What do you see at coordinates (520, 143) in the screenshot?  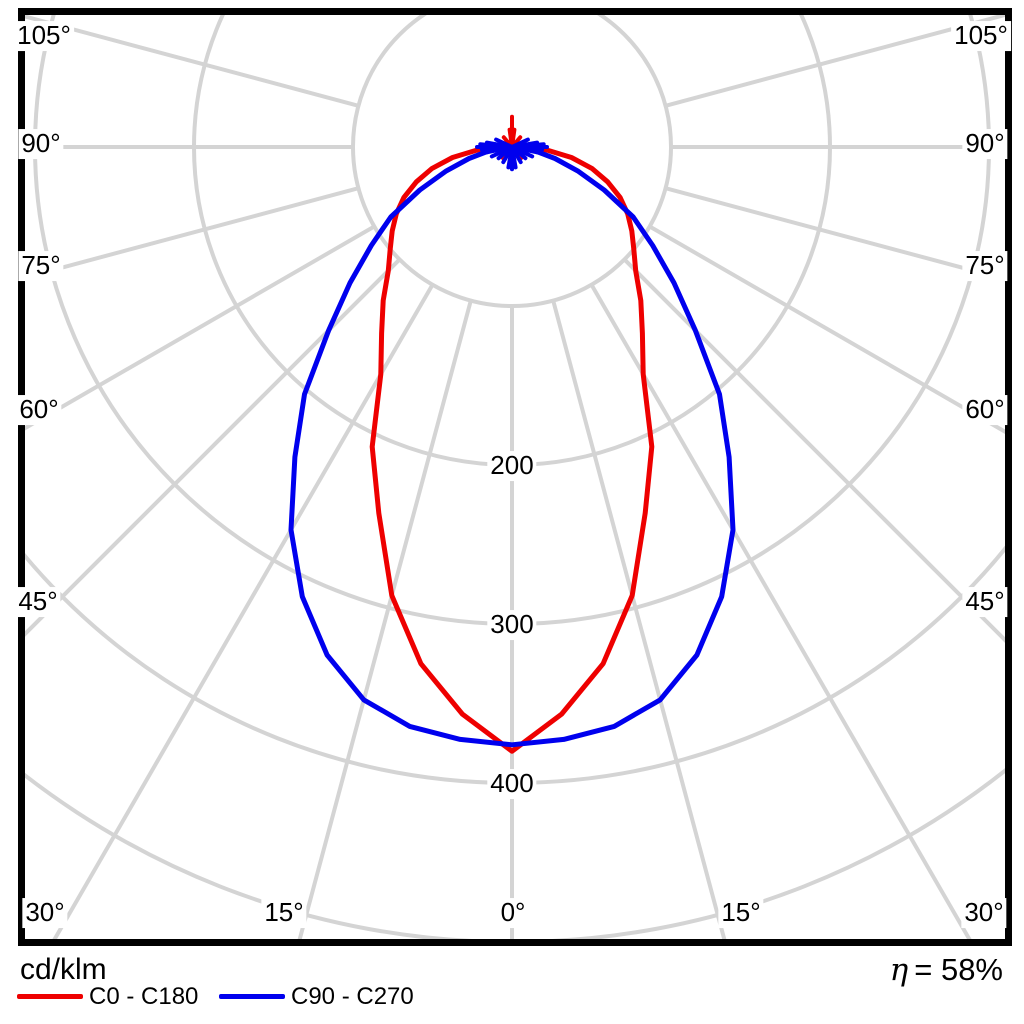 I see `origin-spike-c90` at bounding box center [520, 143].